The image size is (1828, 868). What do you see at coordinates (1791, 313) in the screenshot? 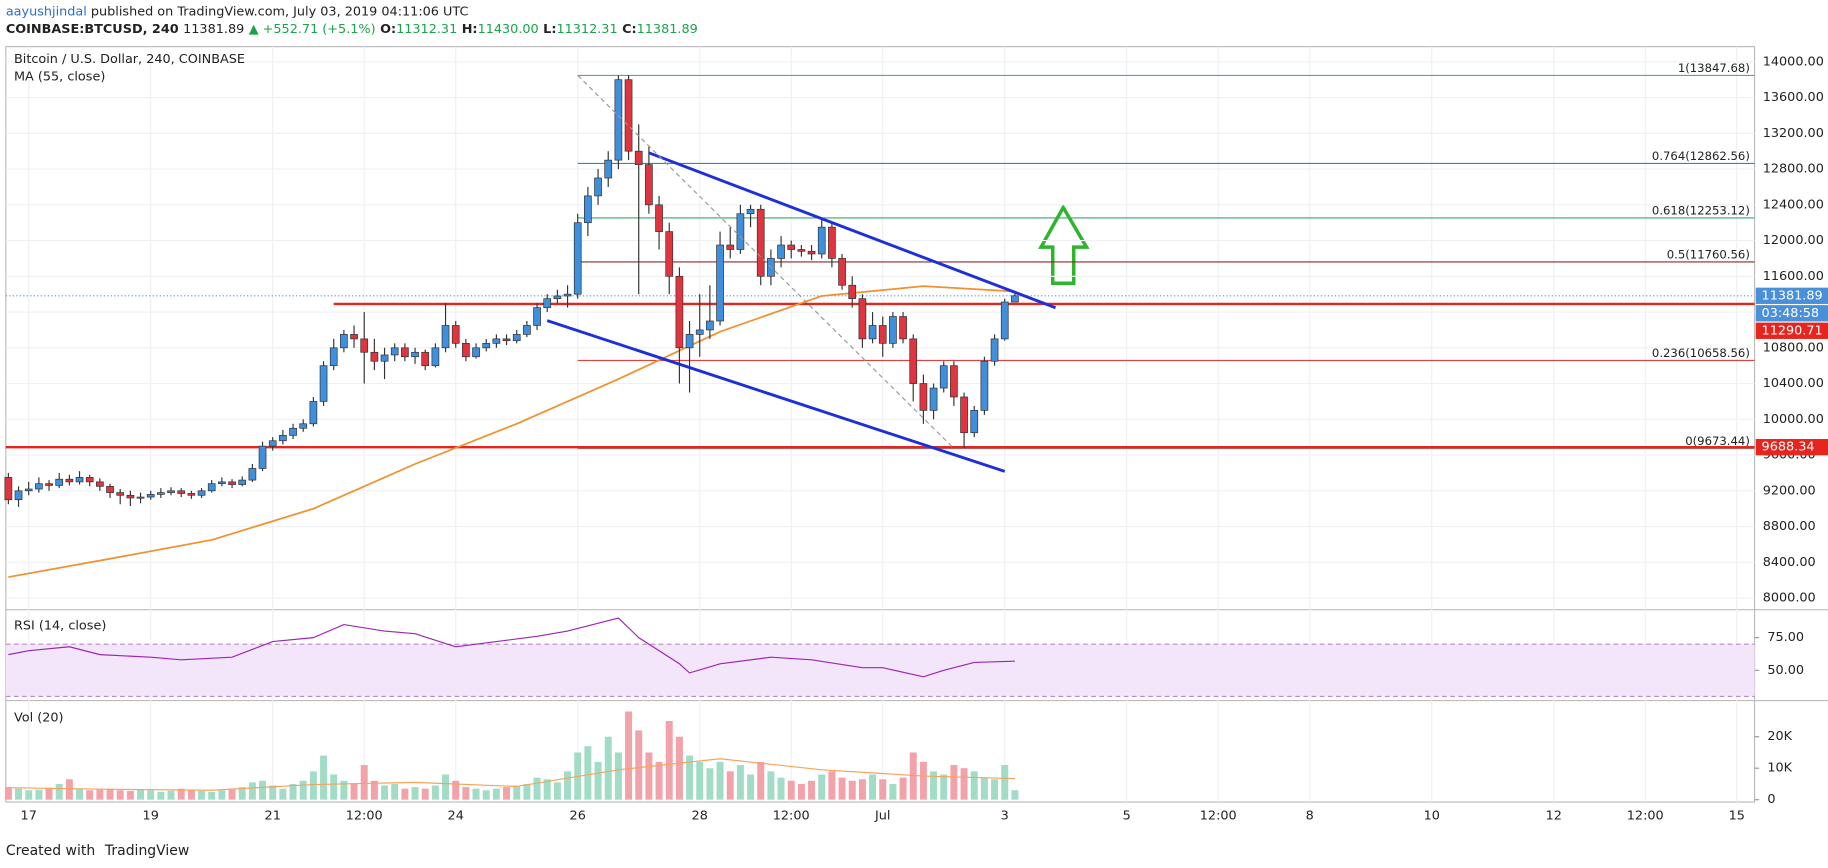
I see `countdown-tag-bg` at bounding box center [1791, 313].